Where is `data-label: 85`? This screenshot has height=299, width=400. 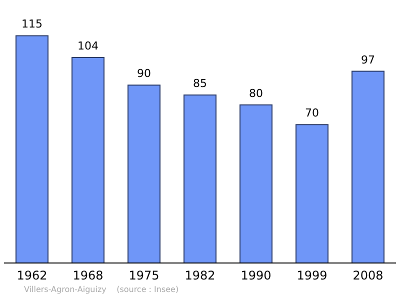 data-label: 85 is located at coordinates (200, 83).